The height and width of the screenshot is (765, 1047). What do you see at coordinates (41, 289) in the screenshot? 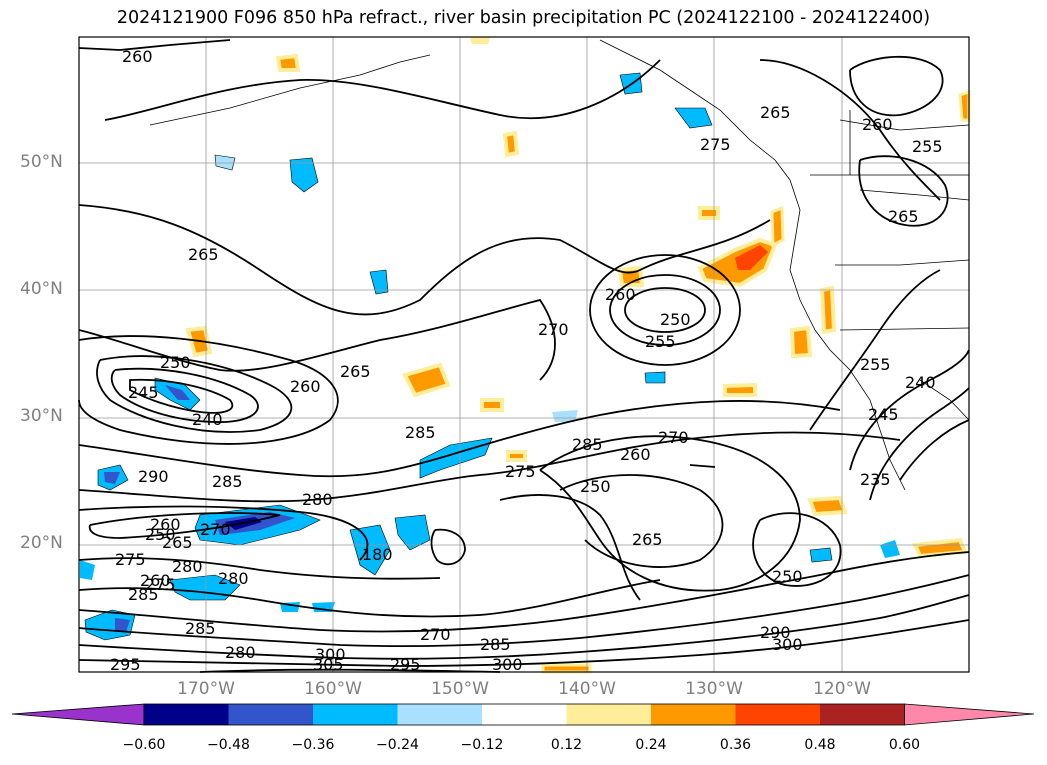
I see `lat-label: 40°N` at bounding box center [41, 289].